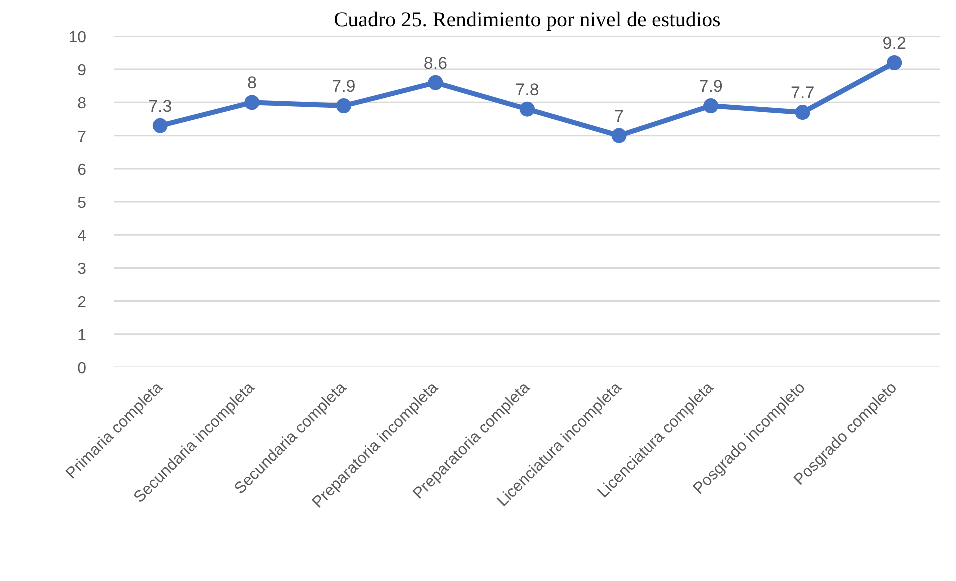 The height and width of the screenshot is (581, 956). I want to click on data-label: 7.8, so click(528, 90).